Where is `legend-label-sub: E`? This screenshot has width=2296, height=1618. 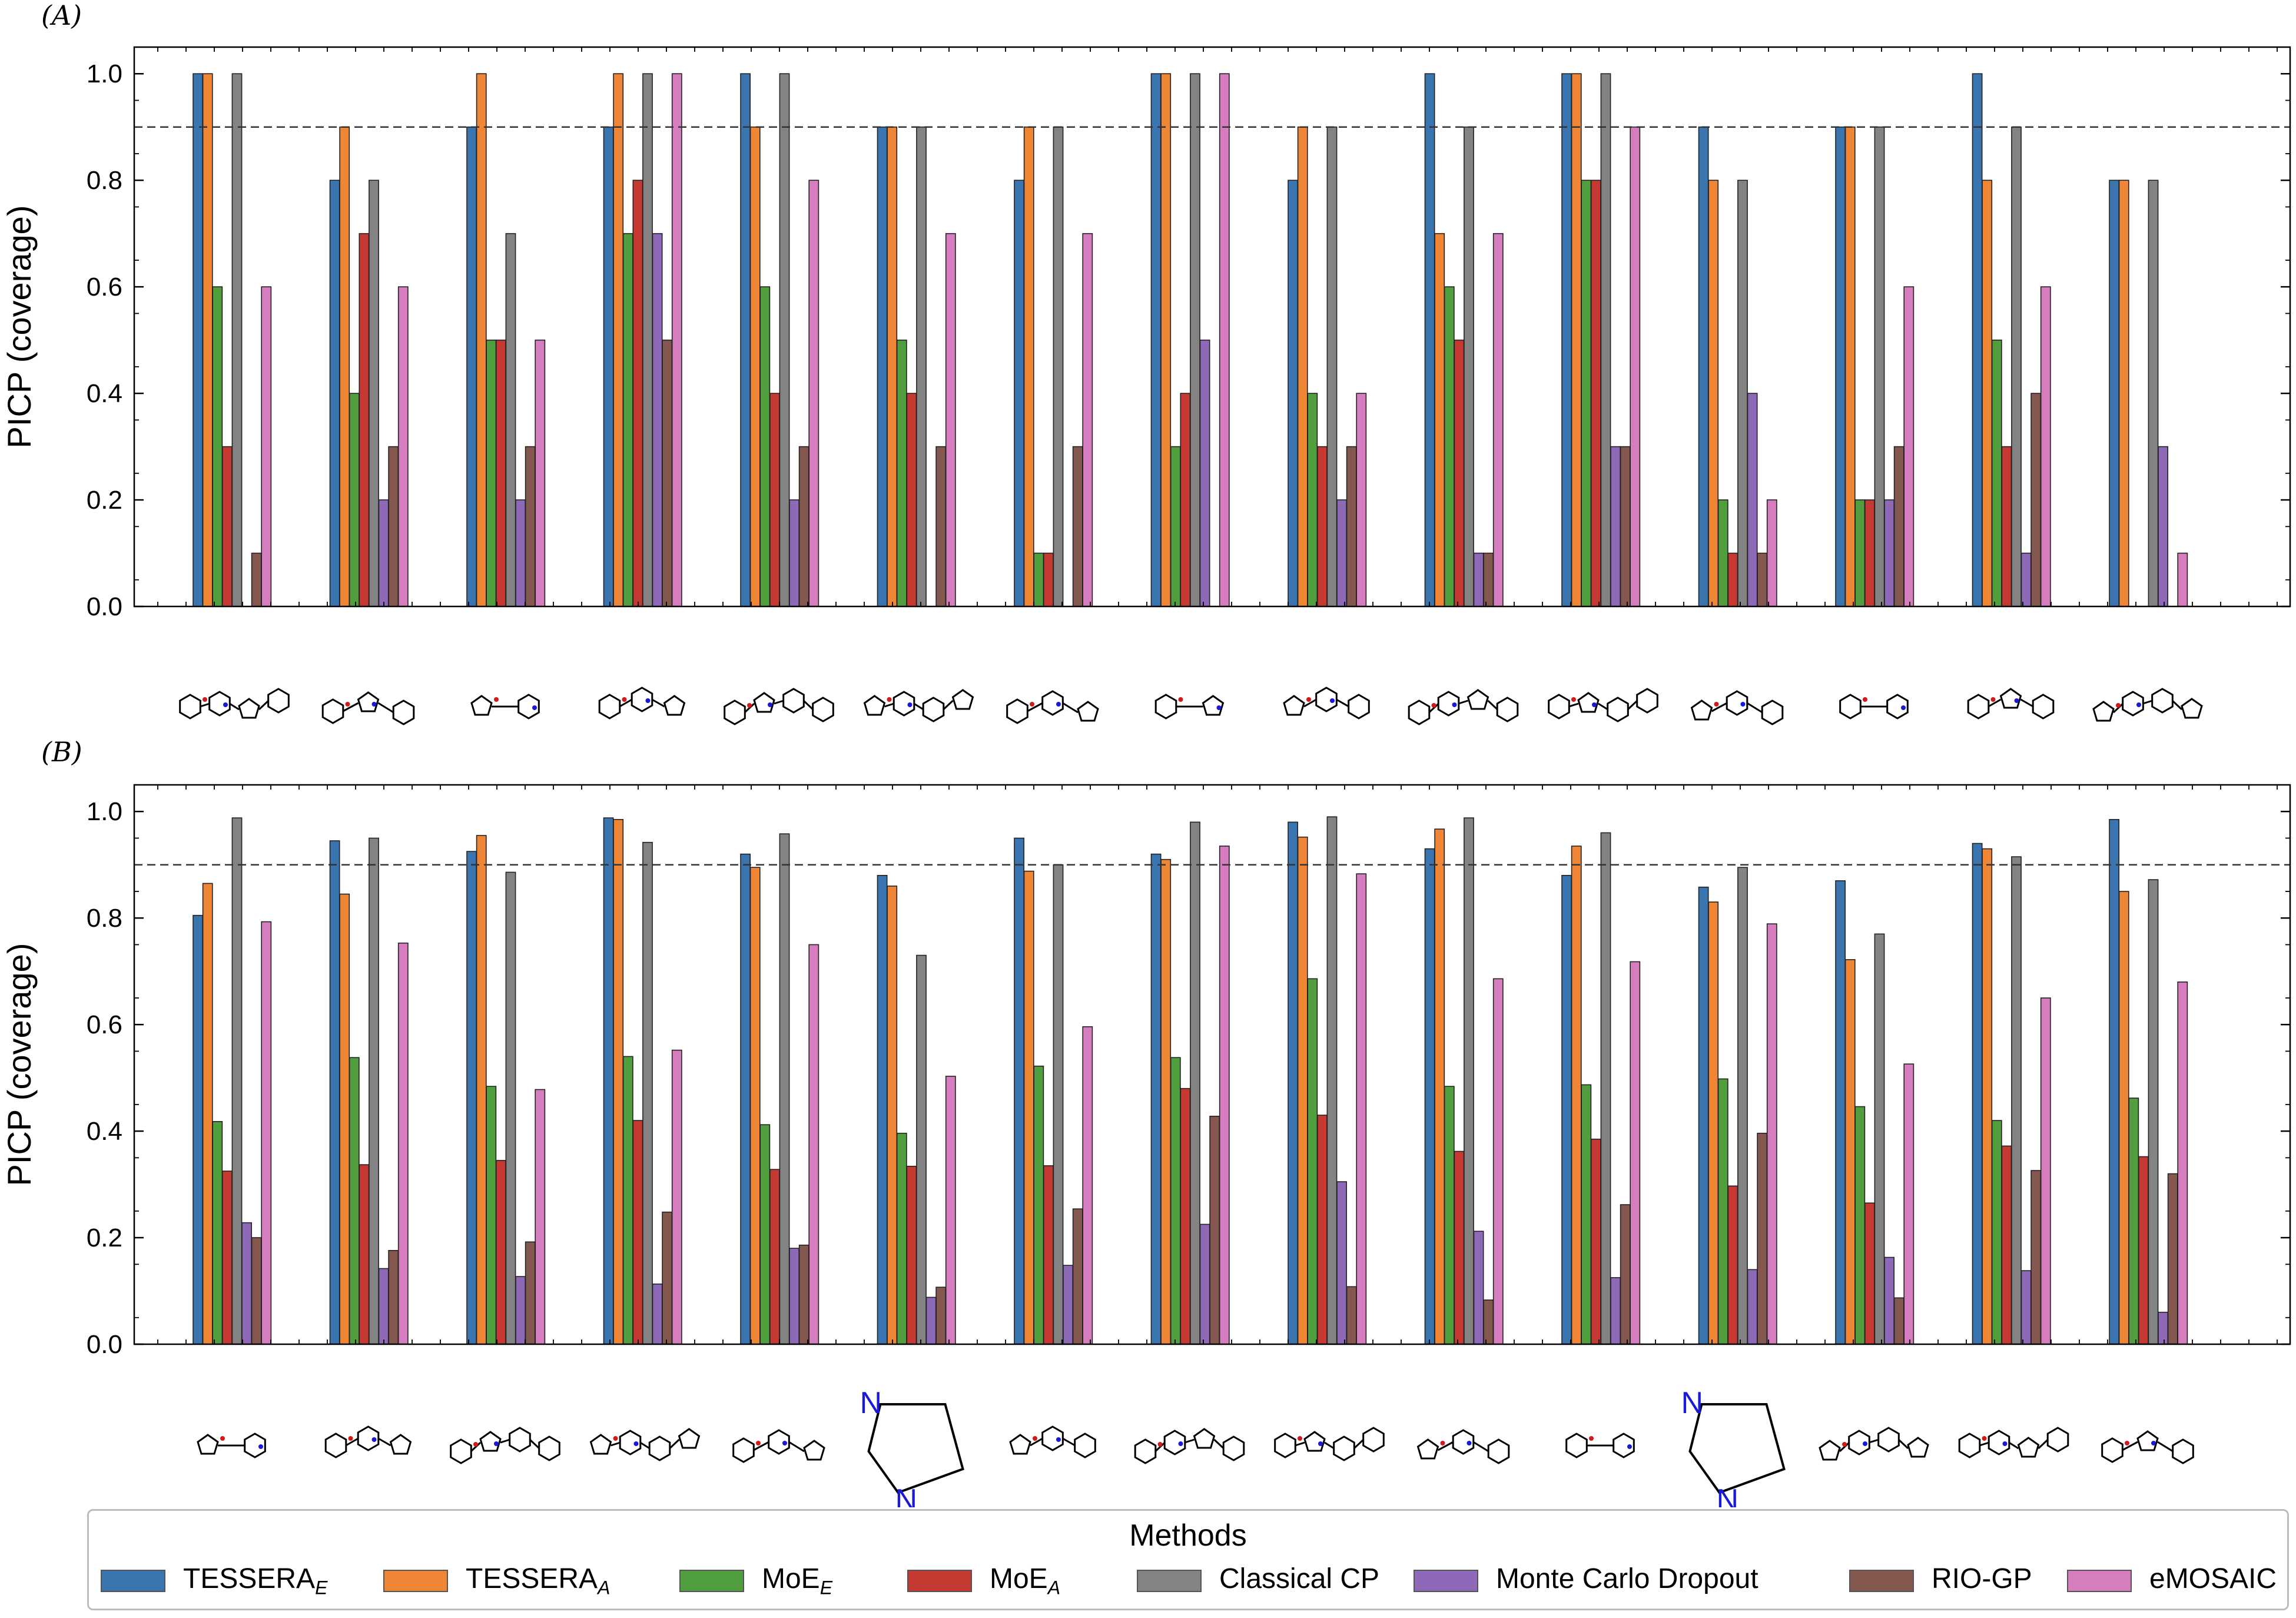
legend-label-sub: E is located at coordinates (321, 1588).